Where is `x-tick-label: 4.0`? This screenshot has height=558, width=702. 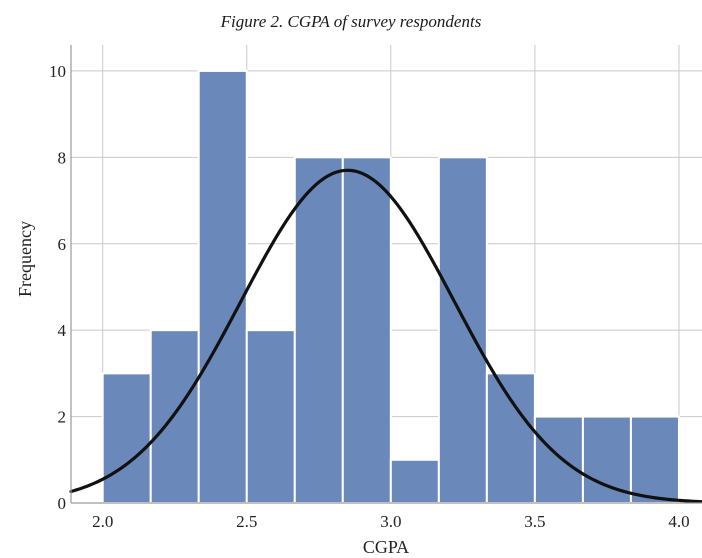 x-tick-label: 4.0 is located at coordinates (678, 521).